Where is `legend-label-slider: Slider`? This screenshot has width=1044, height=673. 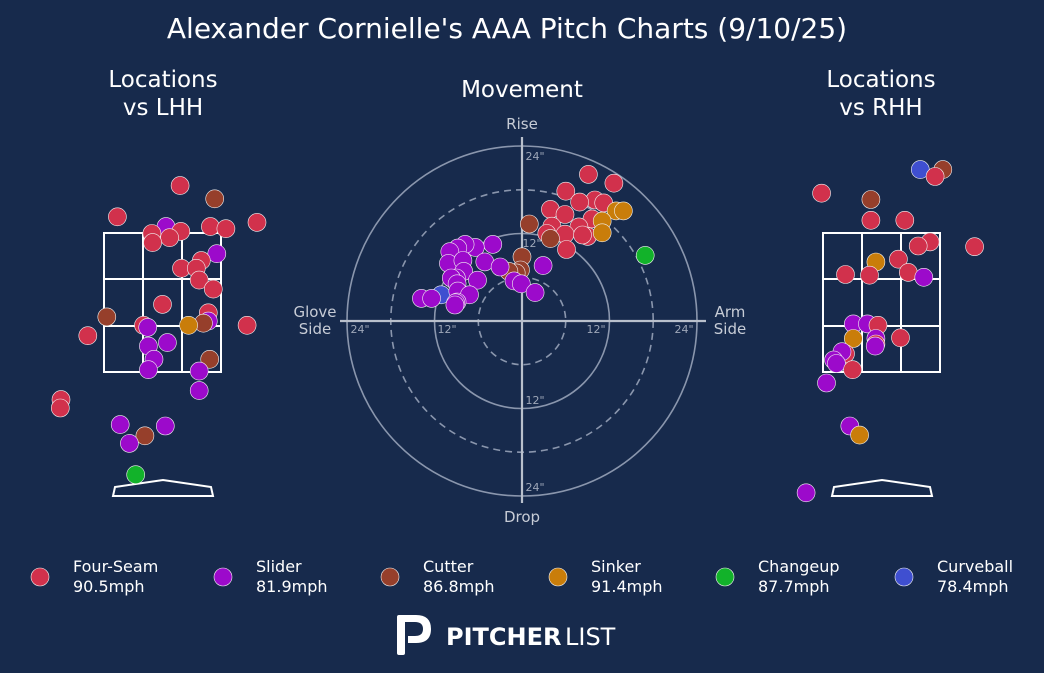
legend-label-slider: Slider is located at coordinates (279, 566).